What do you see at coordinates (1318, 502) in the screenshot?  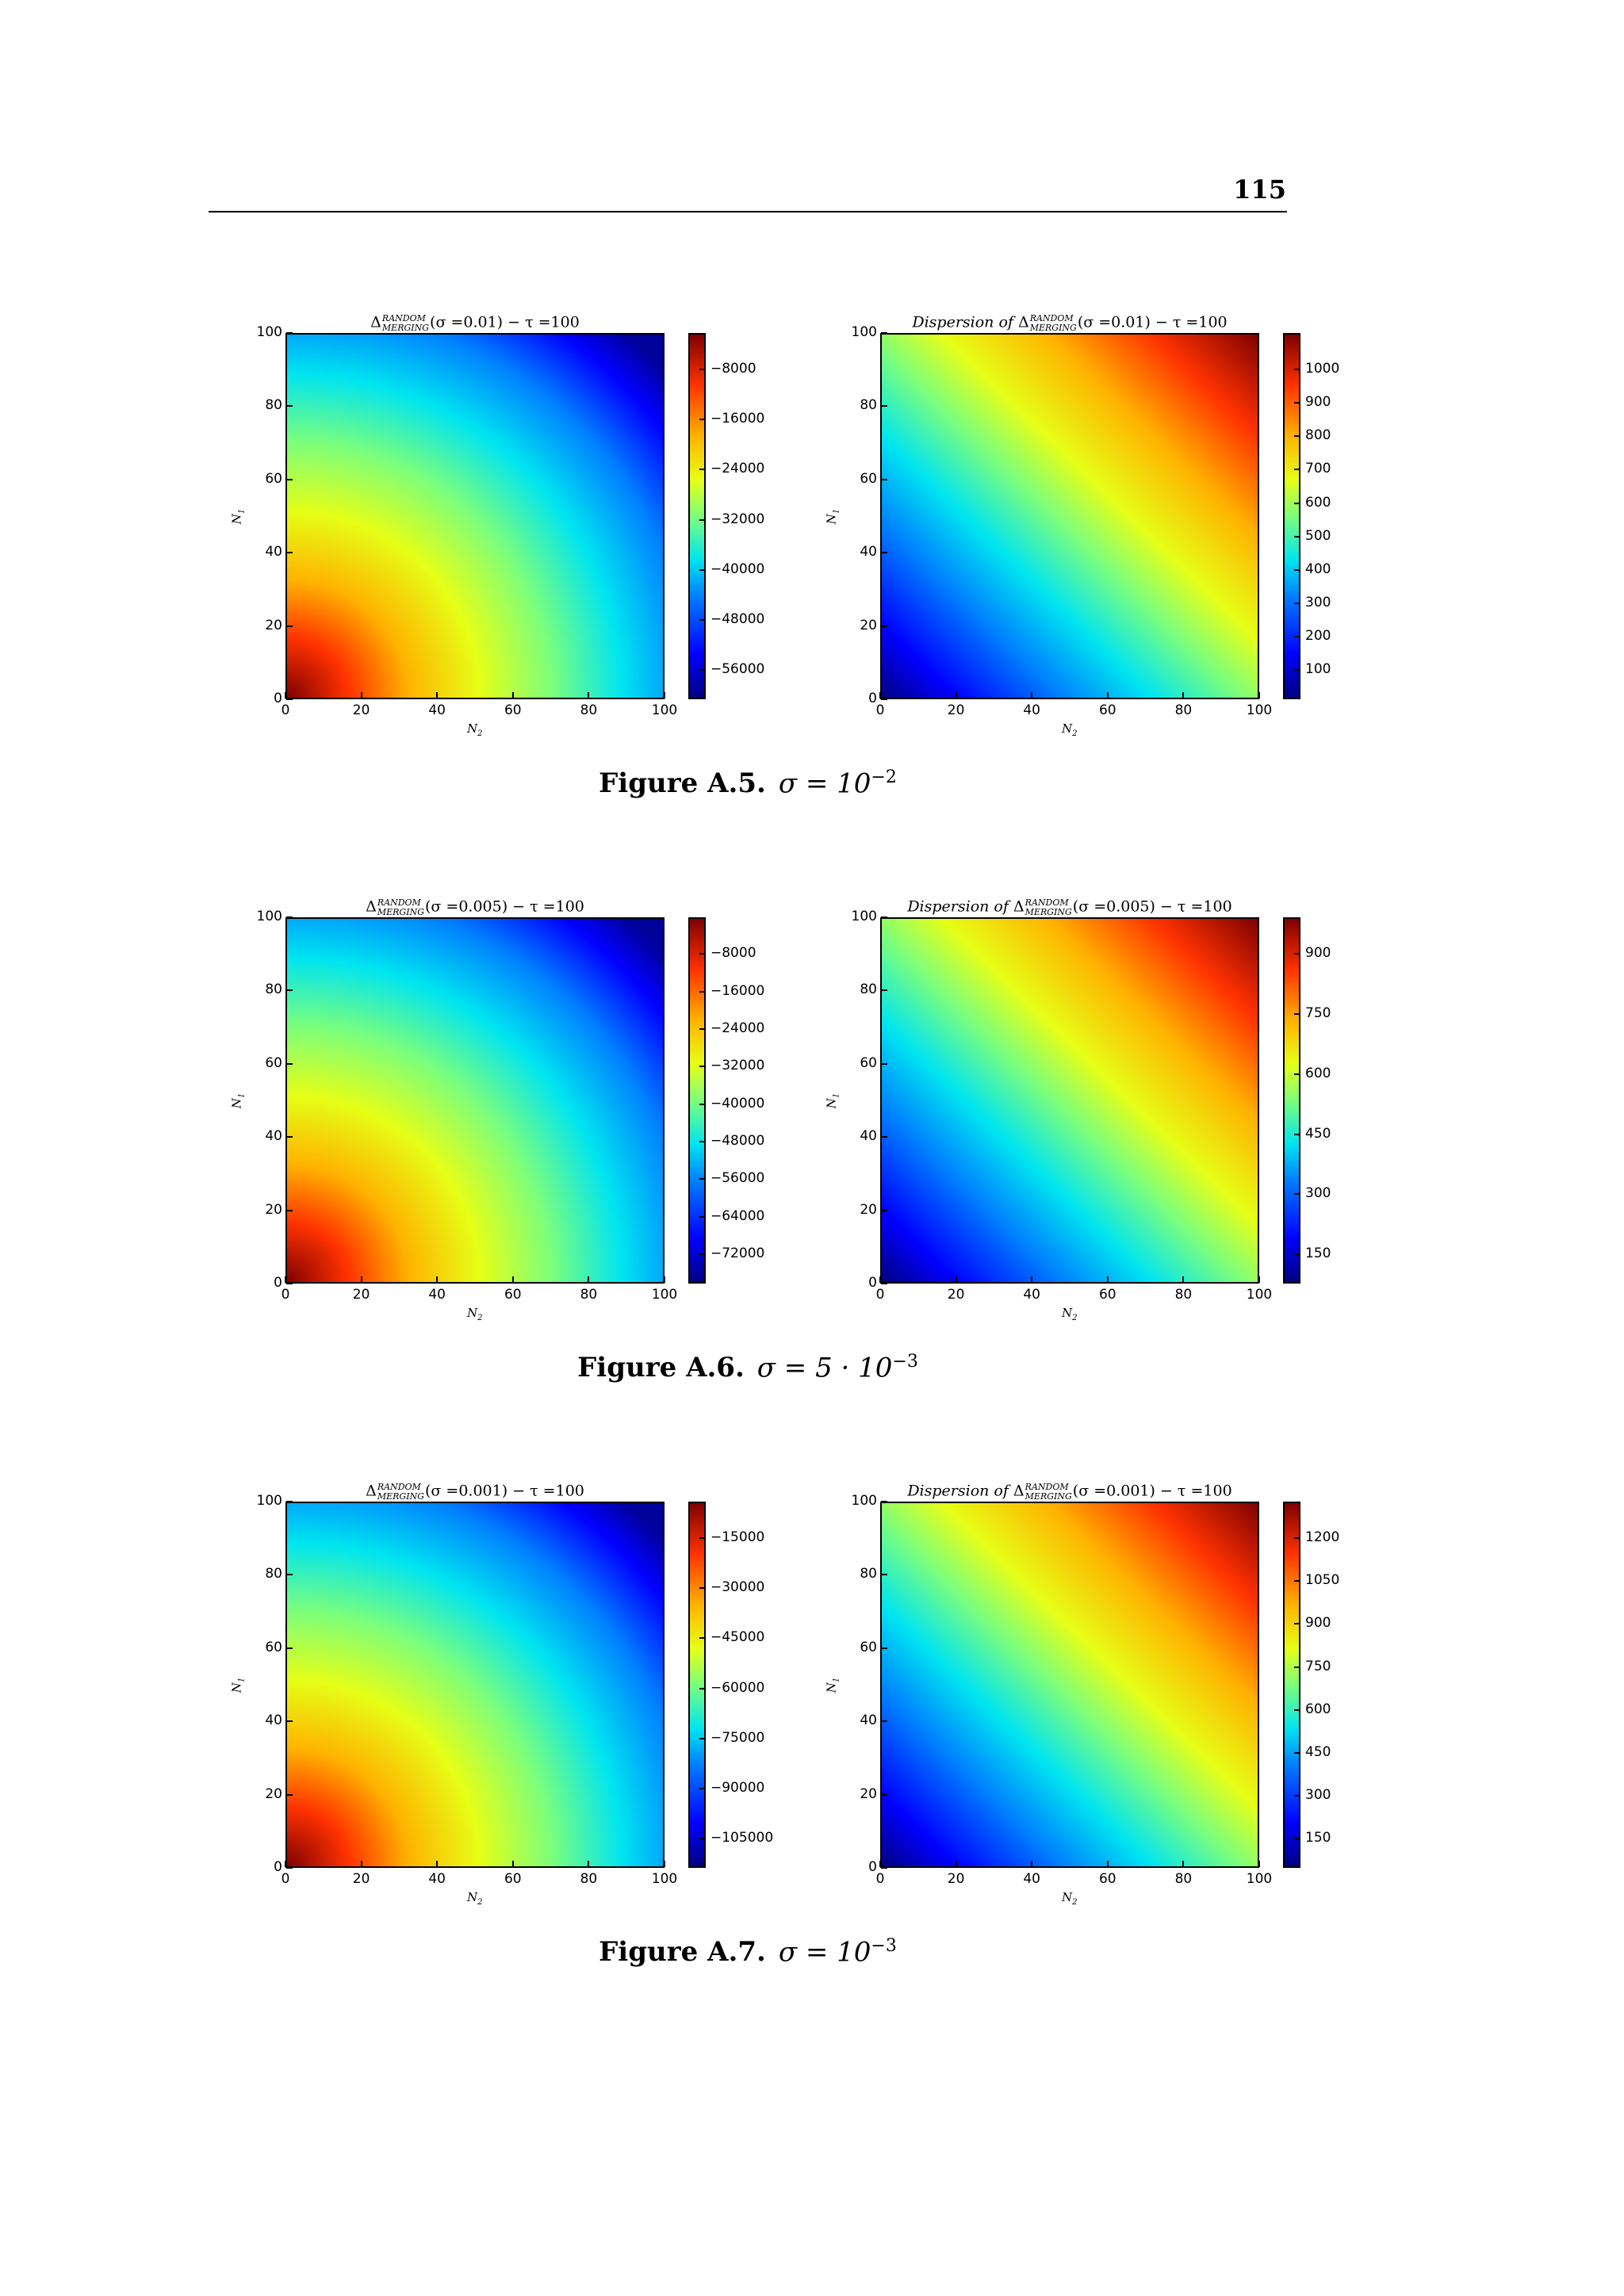 I see `colorbar-tick-label: 600` at bounding box center [1318, 502].